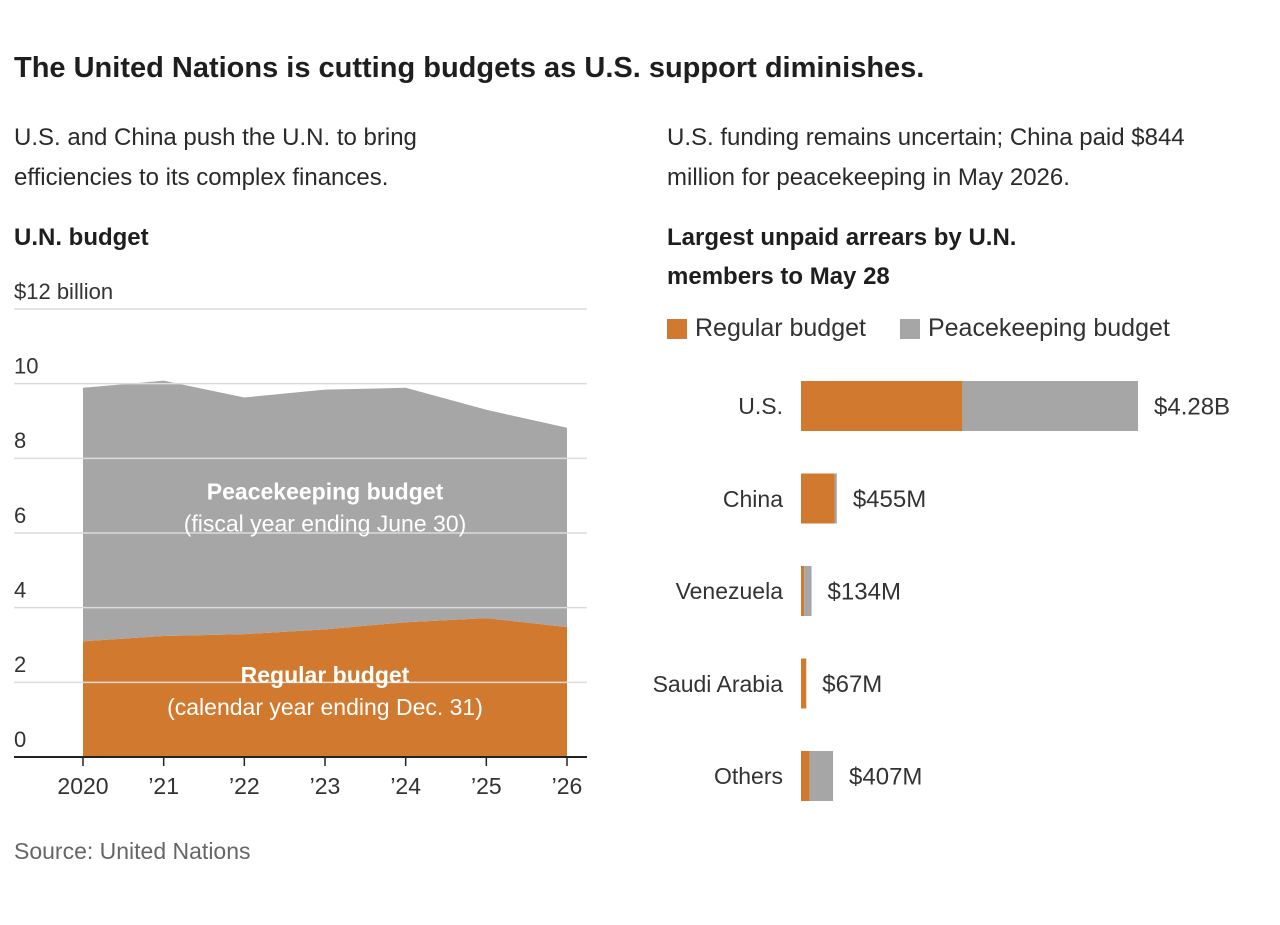 The width and height of the screenshot is (1280, 925). What do you see at coordinates (405, 786) in the screenshot?
I see `x-tick-label: ’24` at bounding box center [405, 786].